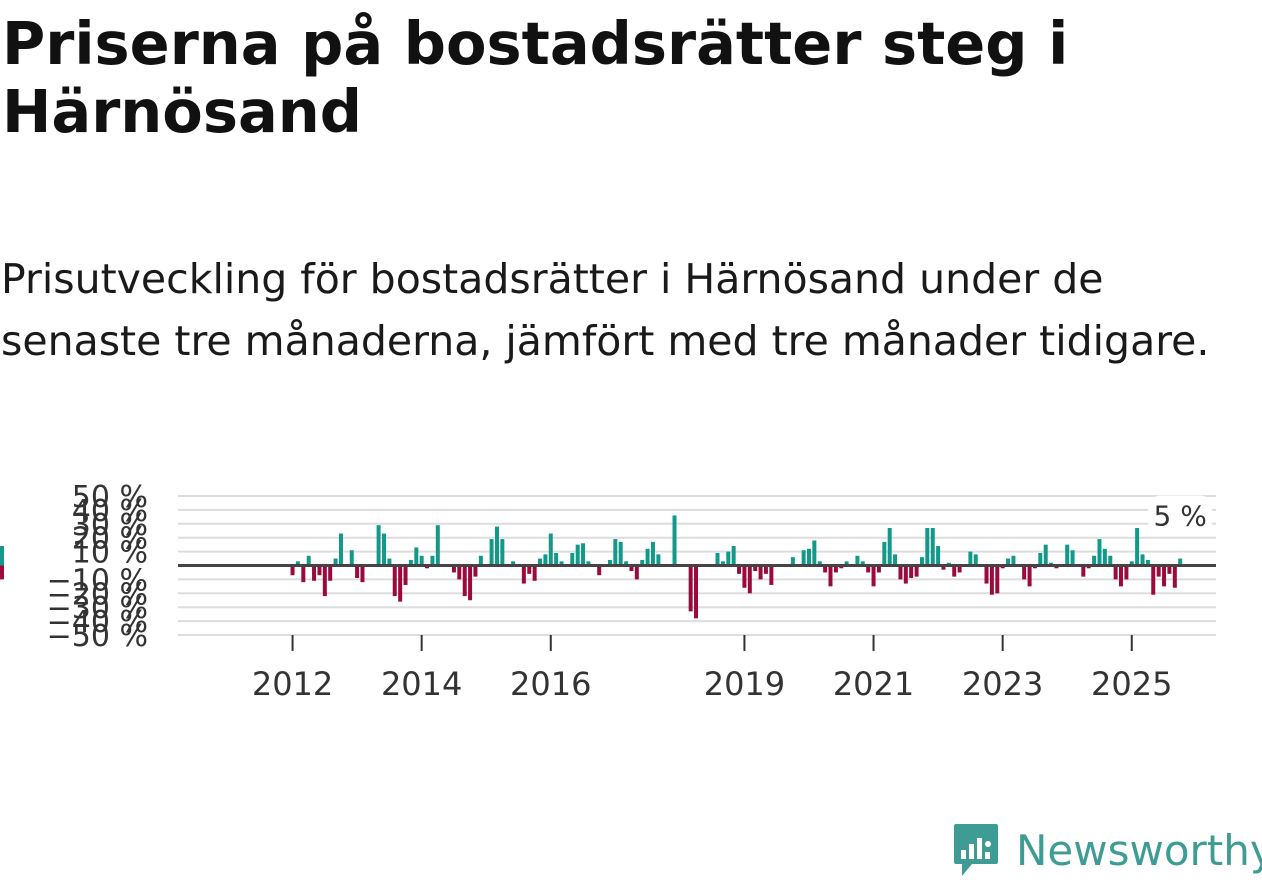 The image size is (1262, 880). Describe the element at coordinates (1180, 515) in the screenshot. I see `annotation-layer: 5 %` at that location.